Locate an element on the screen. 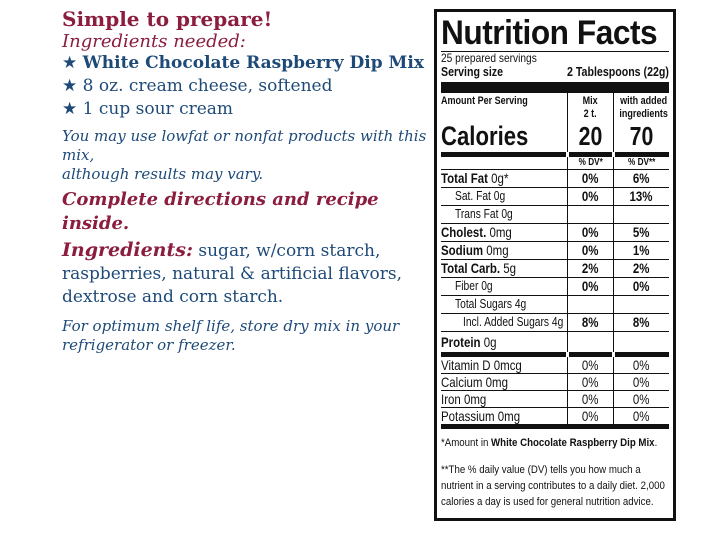 The height and width of the screenshot is (533, 720). needed-item-text: 8 oz. cream cheese, softened is located at coordinates (207, 86).